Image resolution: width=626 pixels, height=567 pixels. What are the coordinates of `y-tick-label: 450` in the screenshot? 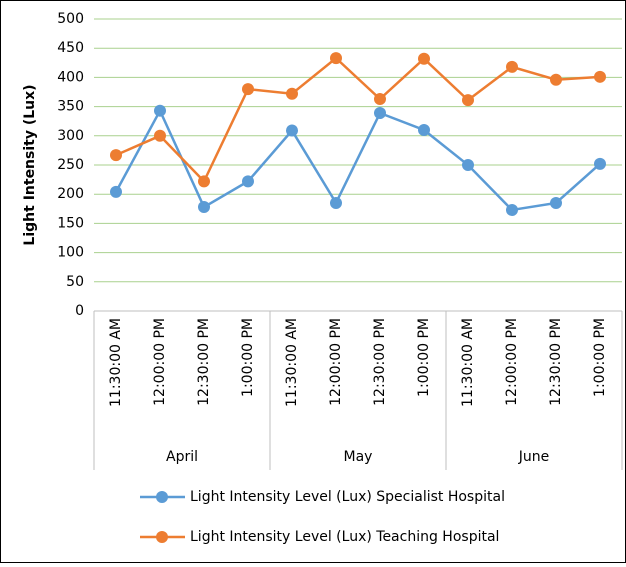 It's located at (70, 48).